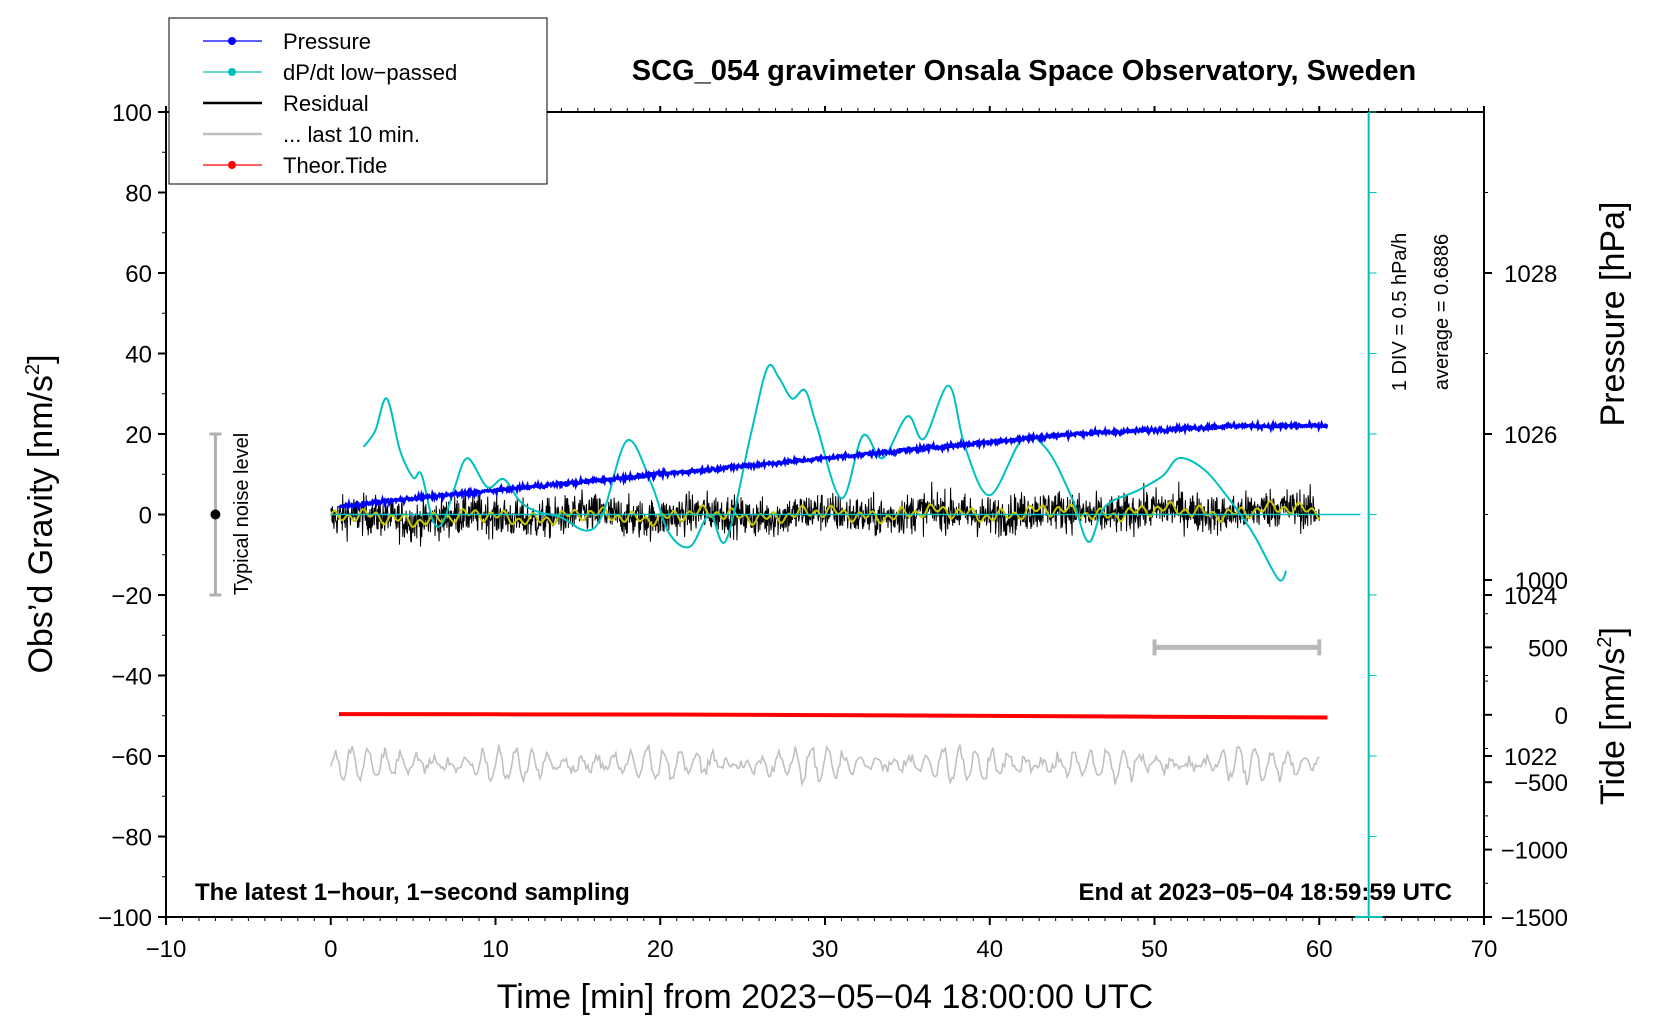 Image resolution: width=1660 pixels, height=1020 pixels. What do you see at coordinates (138, 355) in the screenshot?
I see `y-tick-label: 40` at bounding box center [138, 355].